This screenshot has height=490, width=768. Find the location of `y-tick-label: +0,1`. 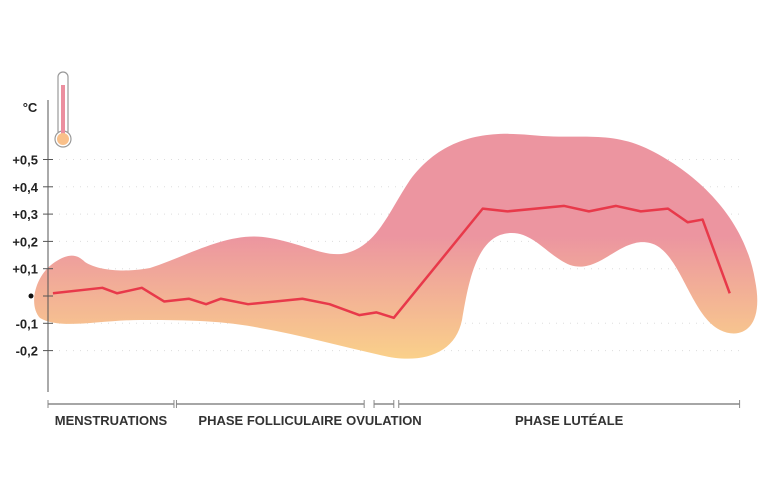

y-tick-label: +0,1 is located at coordinates (25, 269).